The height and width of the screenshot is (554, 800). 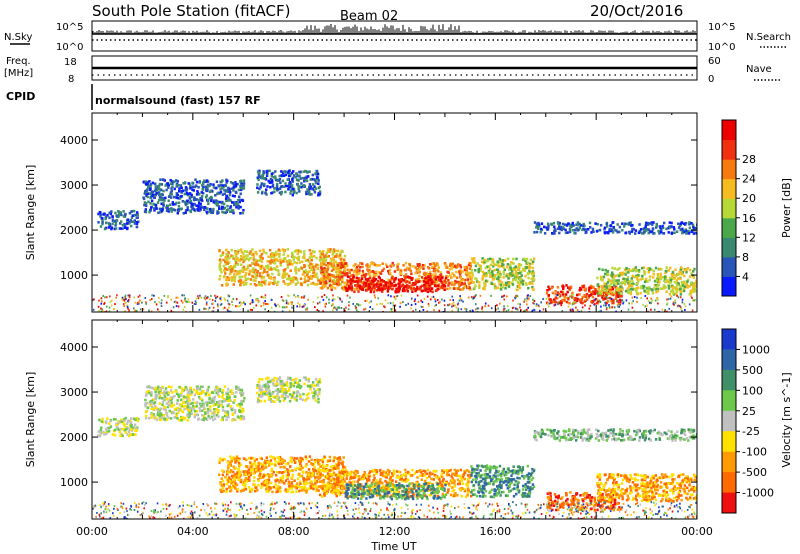 I want to click on y-tick-label: 3000, so click(x=74, y=185).